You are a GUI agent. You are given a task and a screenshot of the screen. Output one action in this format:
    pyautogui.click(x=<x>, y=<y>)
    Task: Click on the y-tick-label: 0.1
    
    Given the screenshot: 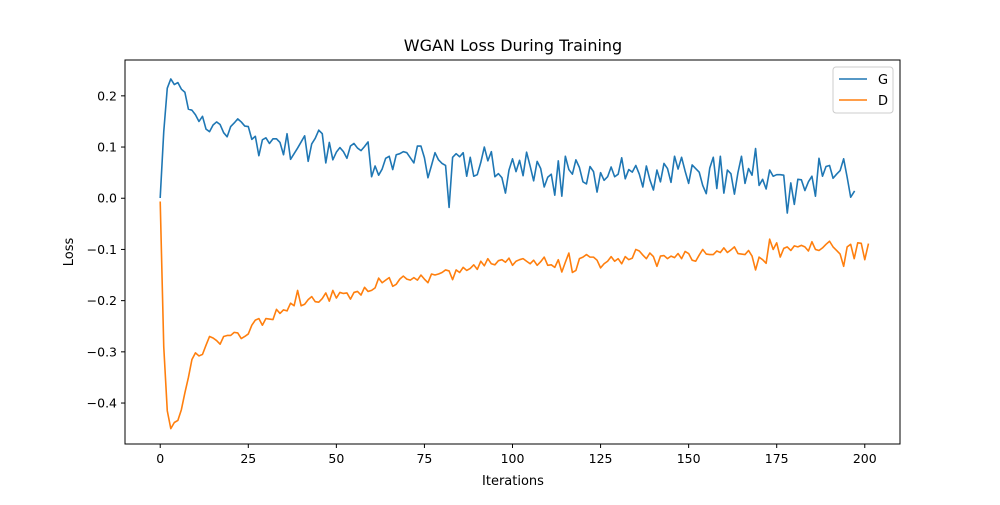 What is the action you would take?
    pyautogui.click(x=107, y=147)
    